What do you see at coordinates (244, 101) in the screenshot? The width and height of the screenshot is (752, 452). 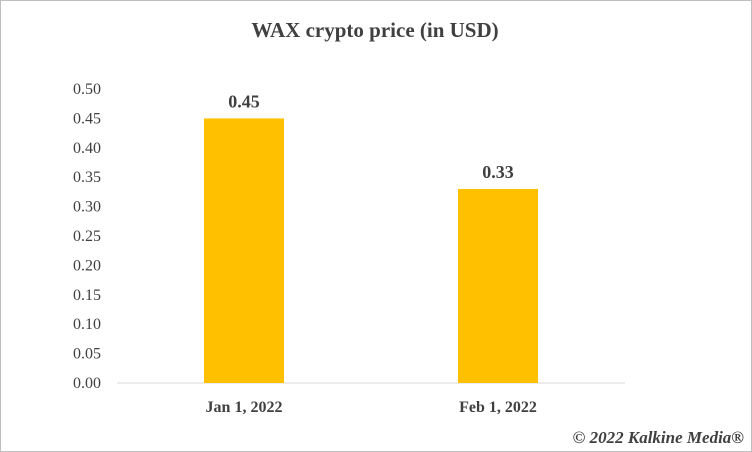 I see `data-label: 0.45` at bounding box center [244, 101].